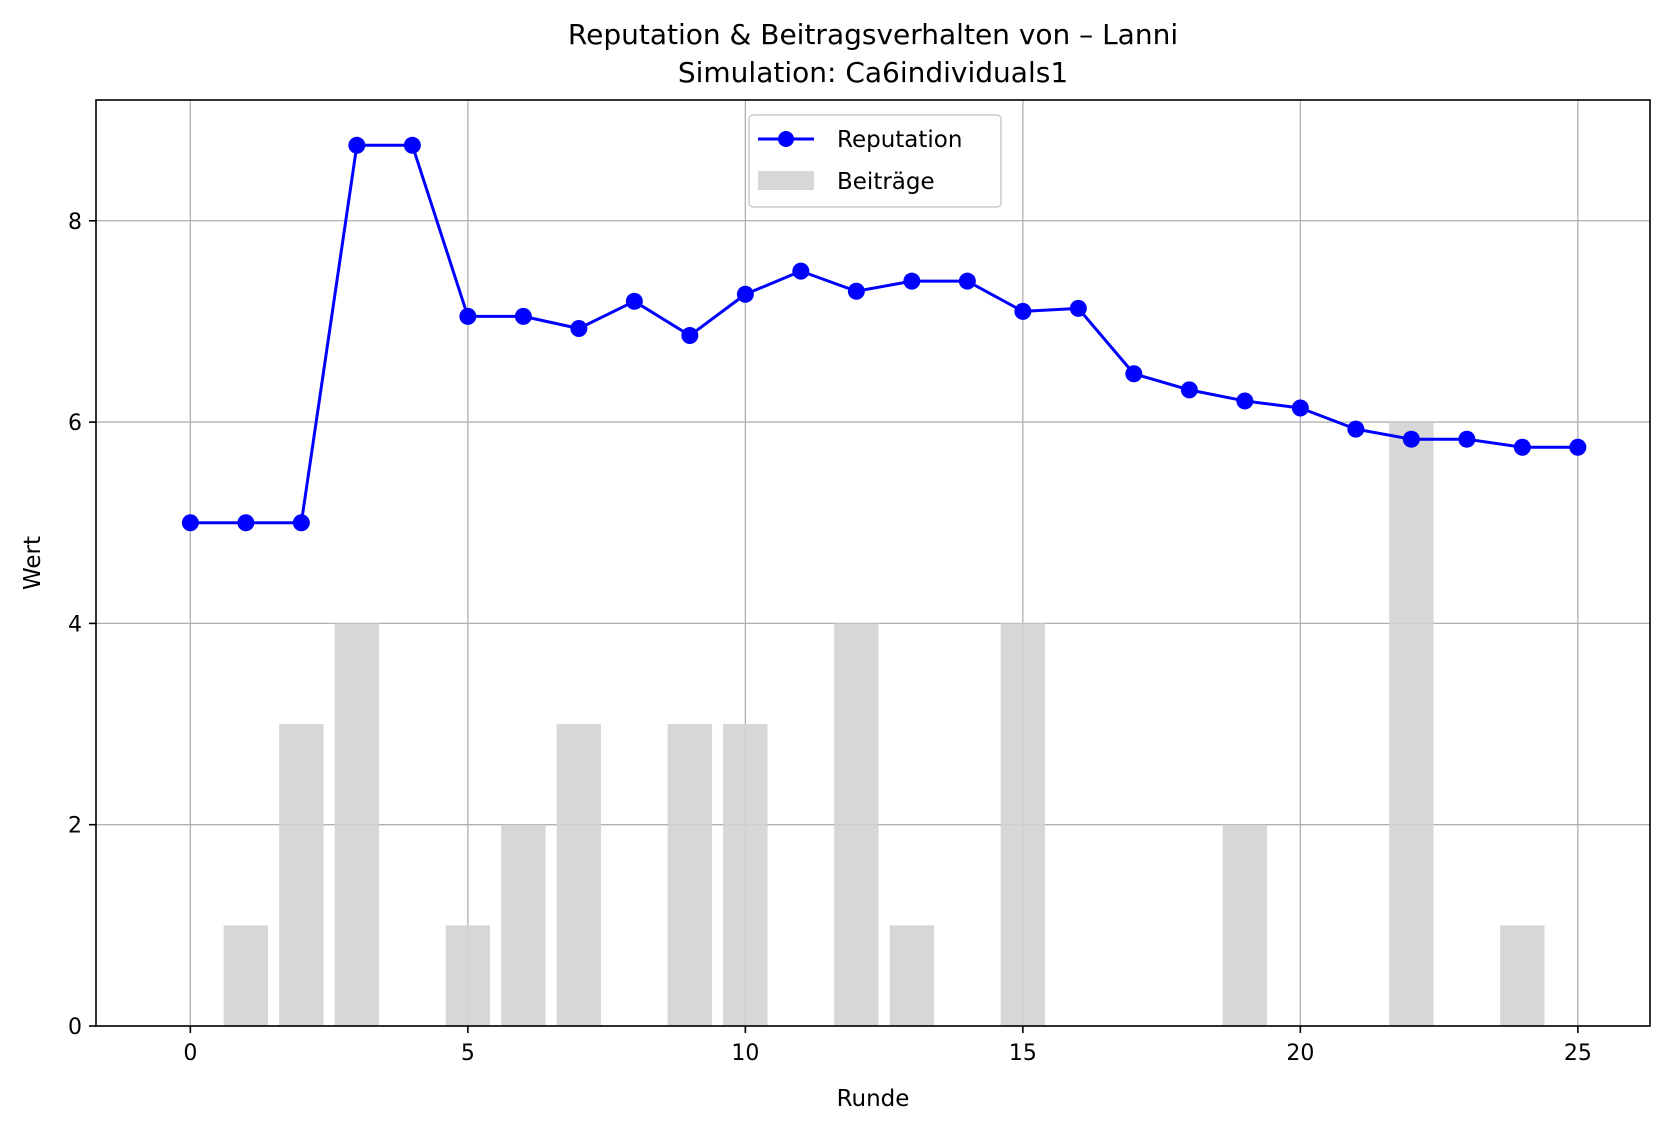 The width and height of the screenshot is (1666, 1131). What do you see at coordinates (1023, 1053) in the screenshot?
I see `x-tick-label: 15` at bounding box center [1023, 1053].